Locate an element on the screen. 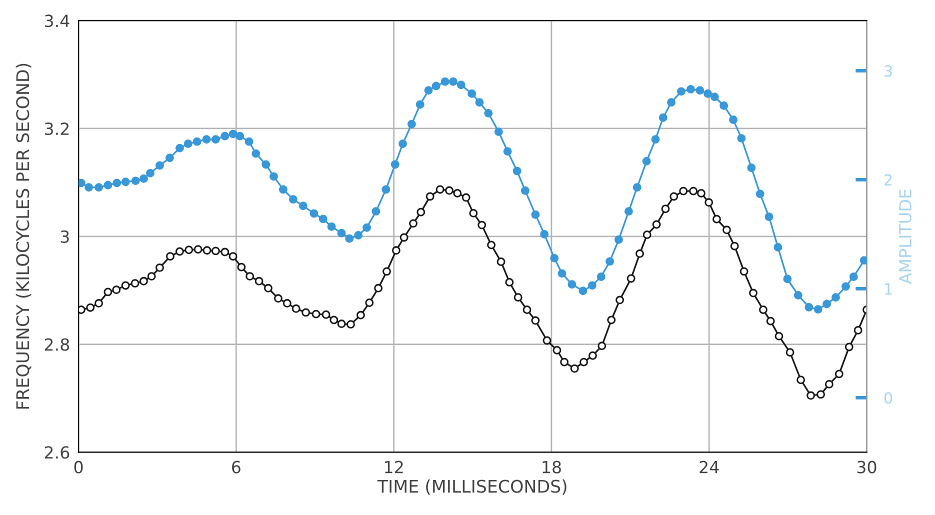  y-tick-label: 2.6 is located at coordinates (57, 452).